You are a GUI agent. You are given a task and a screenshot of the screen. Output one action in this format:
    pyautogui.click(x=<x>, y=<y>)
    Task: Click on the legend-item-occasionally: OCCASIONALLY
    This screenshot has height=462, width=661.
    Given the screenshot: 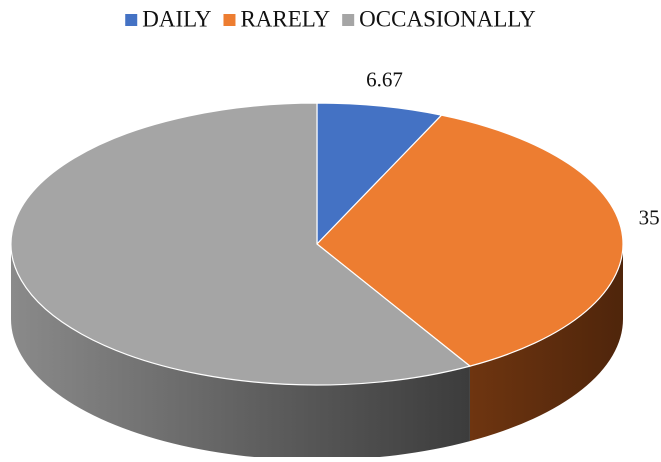 What is the action you would take?
    pyautogui.click(x=439, y=18)
    